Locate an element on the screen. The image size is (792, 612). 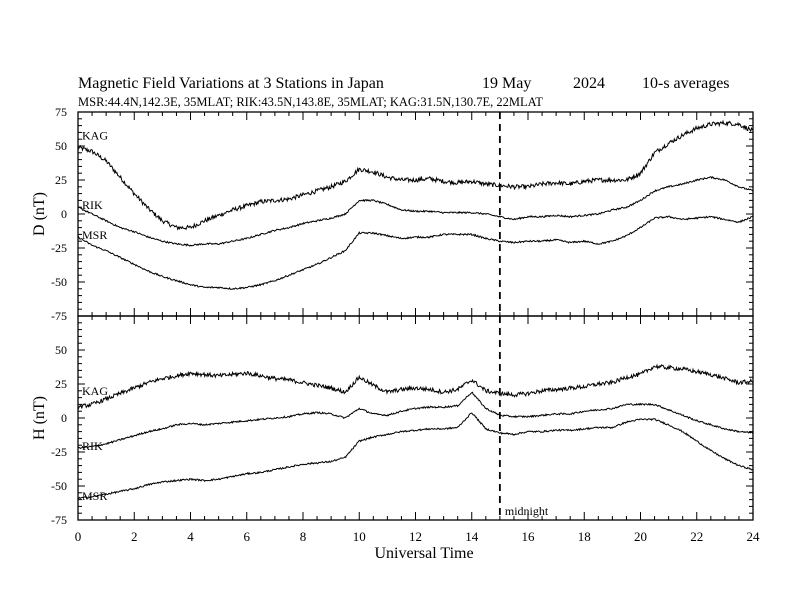
x-tick-label: 6 is located at coordinates (247, 536).